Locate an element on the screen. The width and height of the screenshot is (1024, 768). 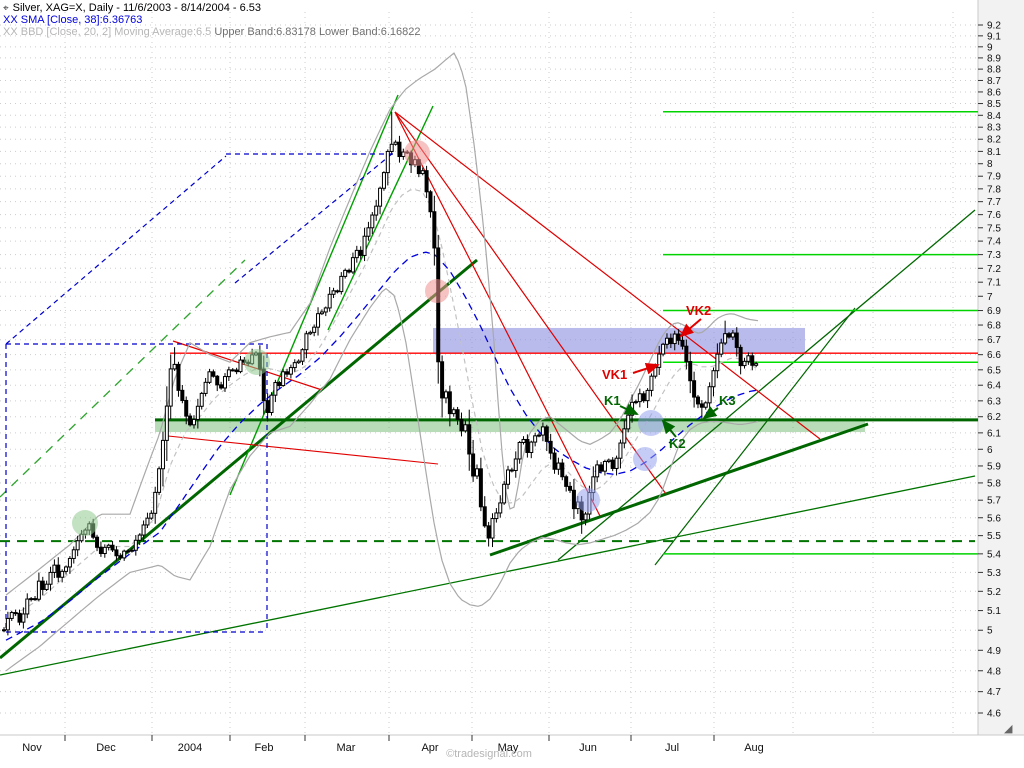
y-axis-label: 6.4 is located at coordinates (994, 386).